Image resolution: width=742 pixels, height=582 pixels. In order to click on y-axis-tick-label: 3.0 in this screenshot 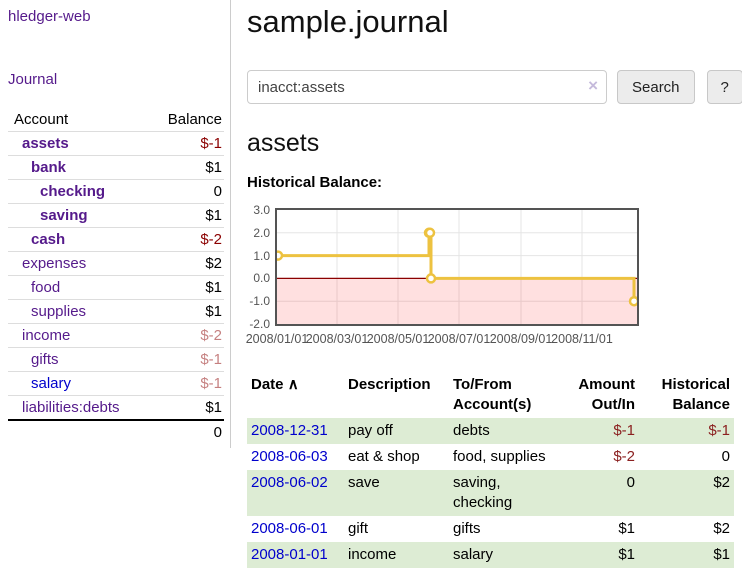, I will do `click(261, 210)`.